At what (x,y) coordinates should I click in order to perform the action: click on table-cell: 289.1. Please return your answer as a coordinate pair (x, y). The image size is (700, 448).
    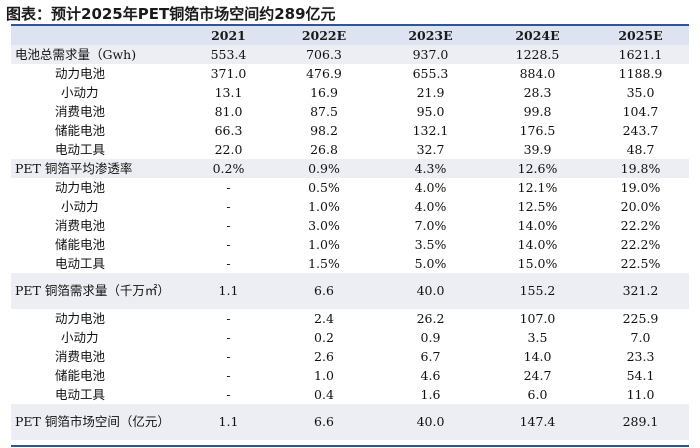
    Looking at the image, I should click on (640, 422).